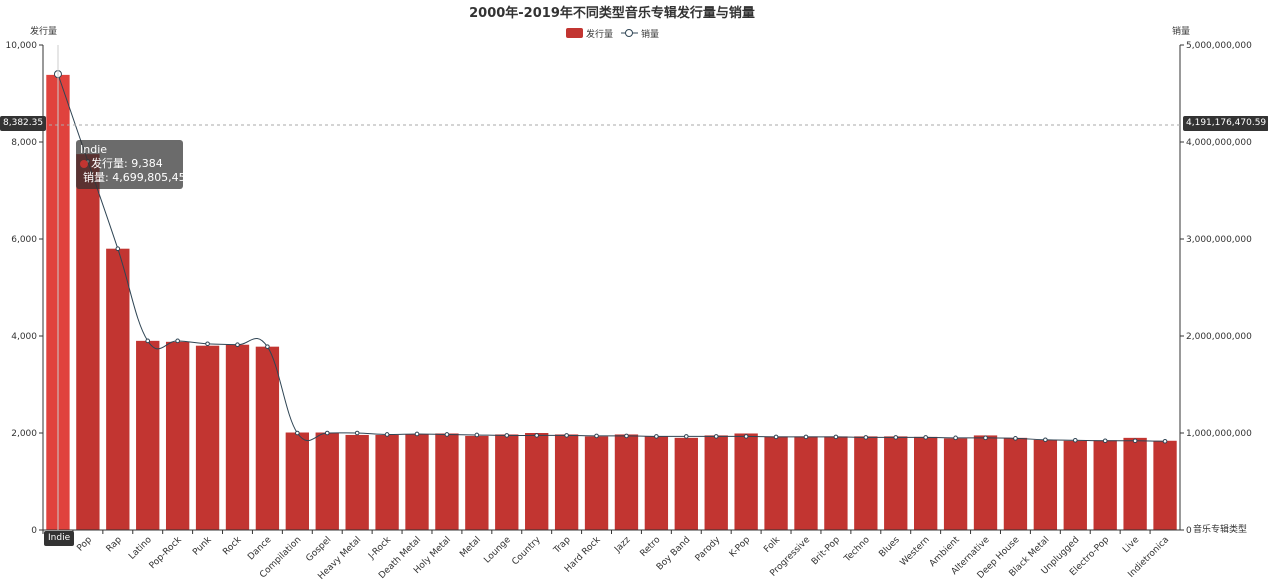  What do you see at coordinates (43, 31) in the screenshot?
I see `left-axis-name: 发行量` at bounding box center [43, 31].